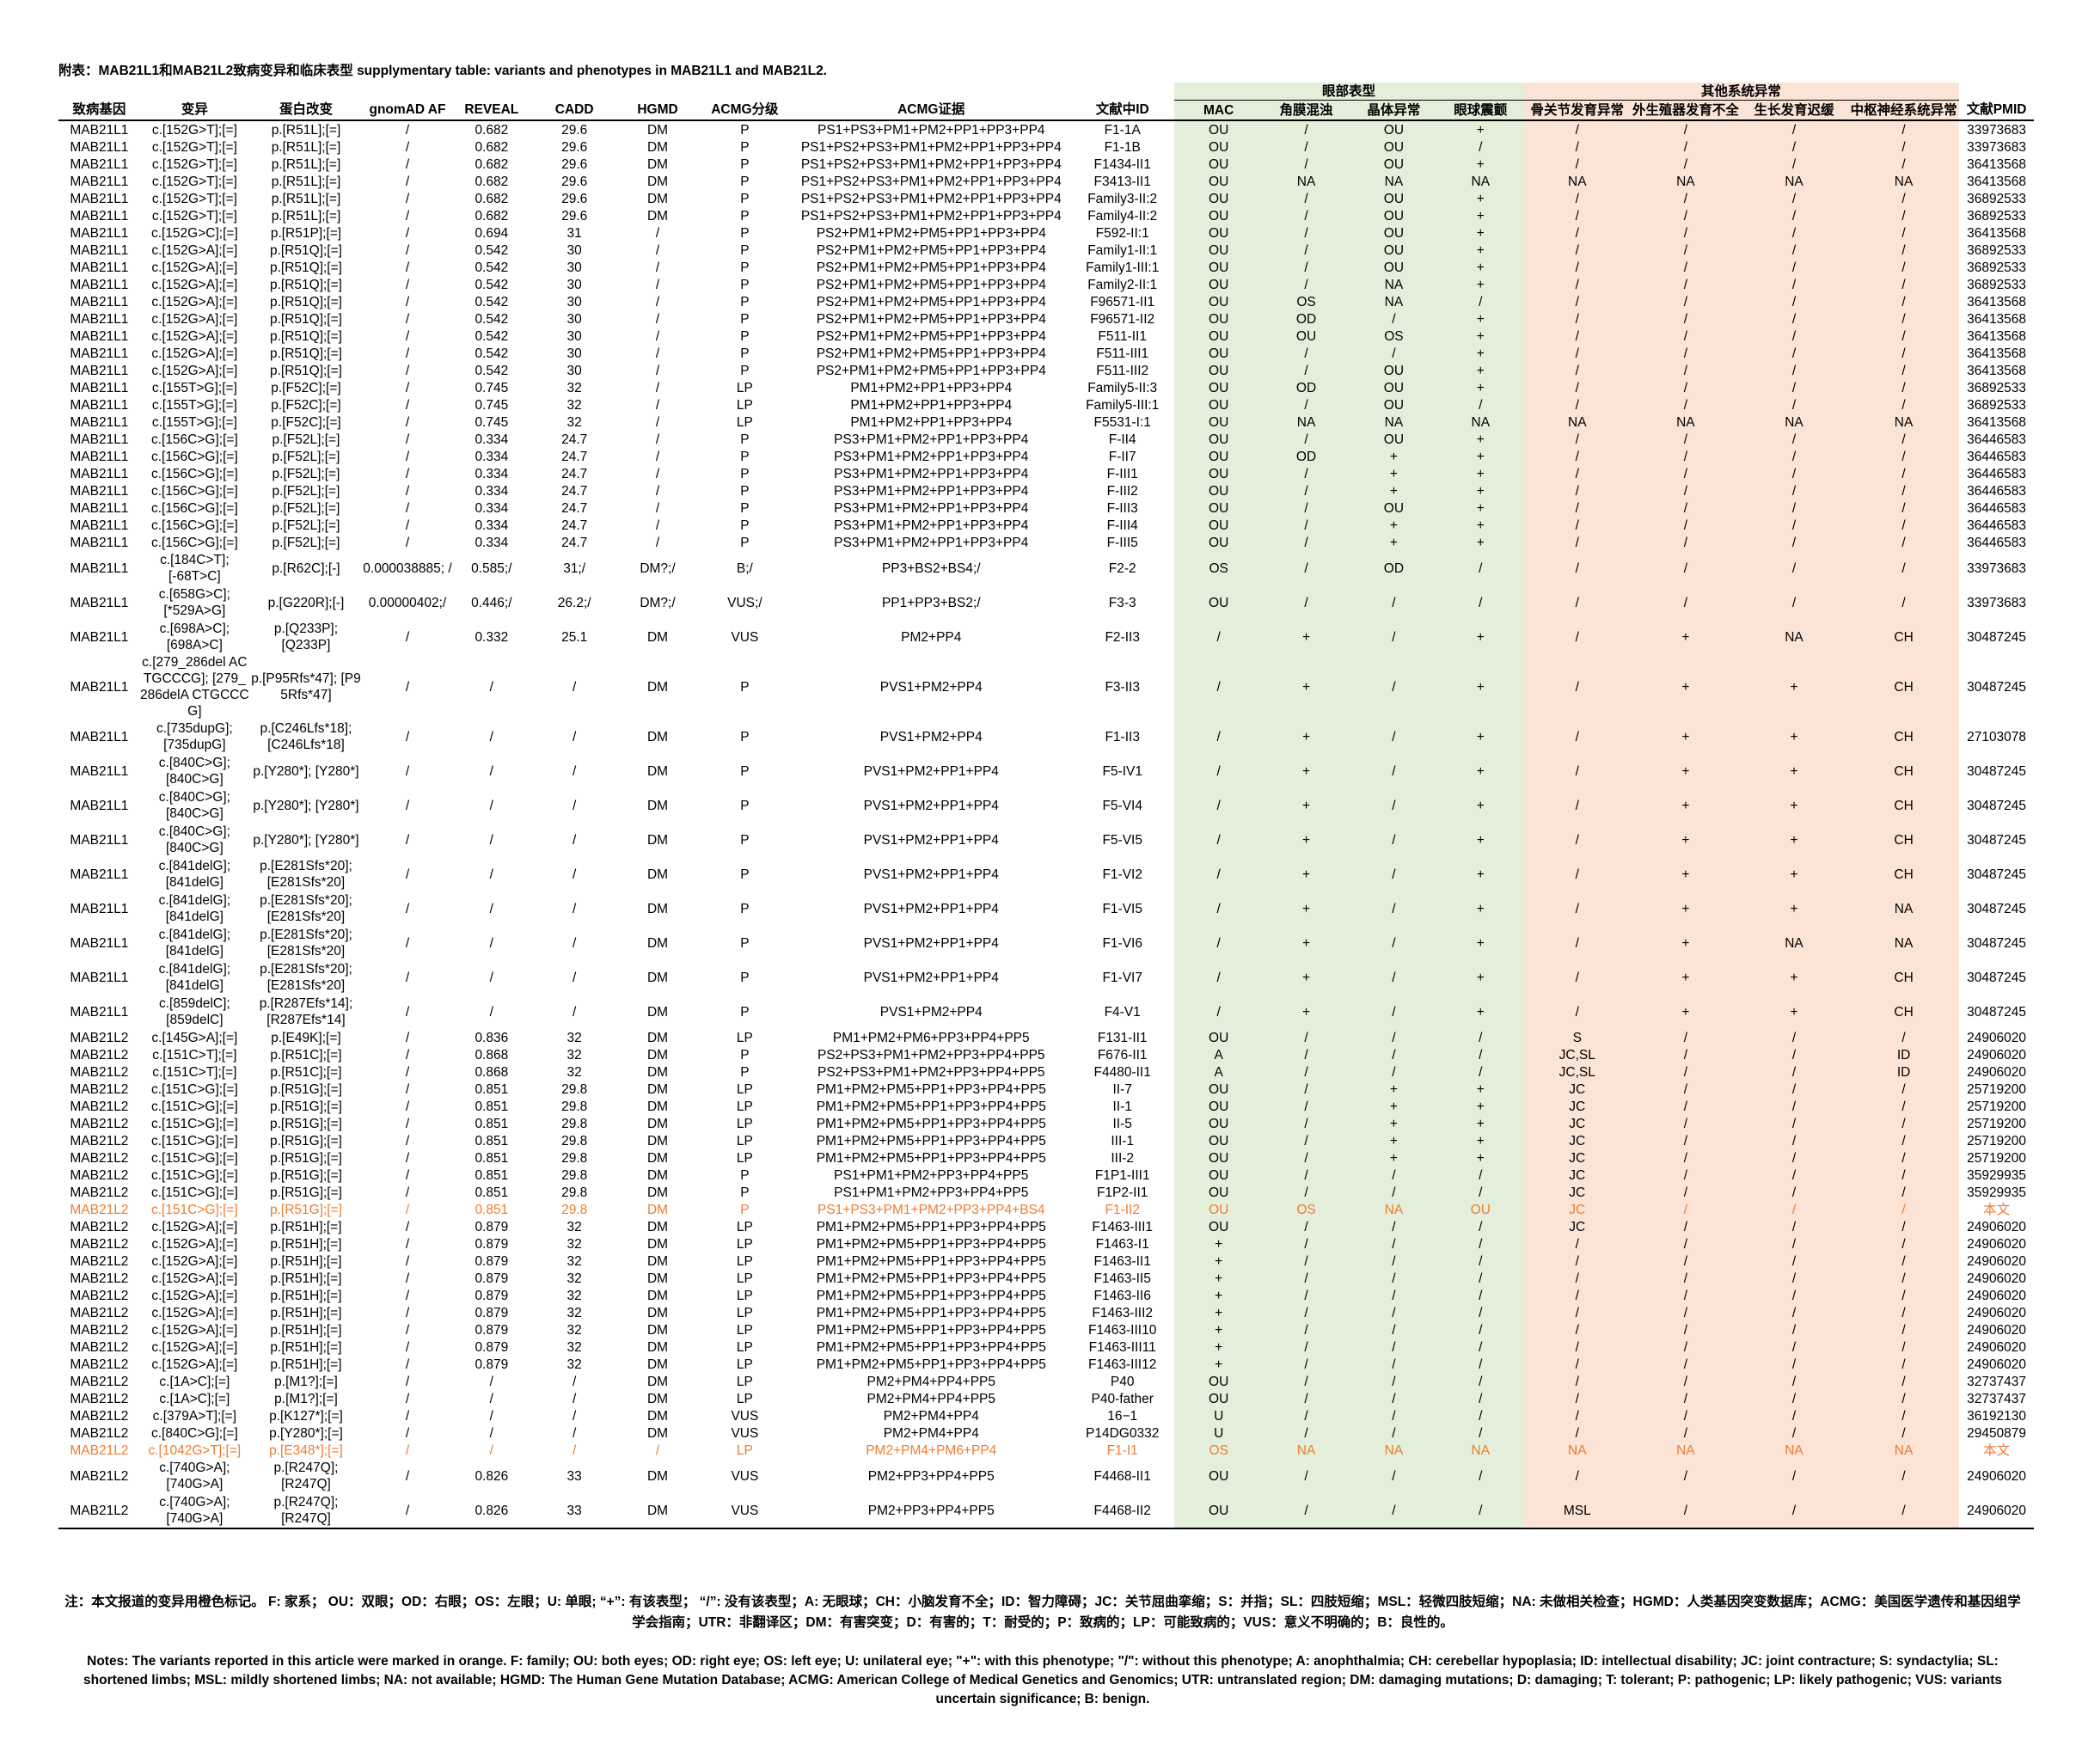  I want to click on cell-mac: OU, so click(1219, 1226).